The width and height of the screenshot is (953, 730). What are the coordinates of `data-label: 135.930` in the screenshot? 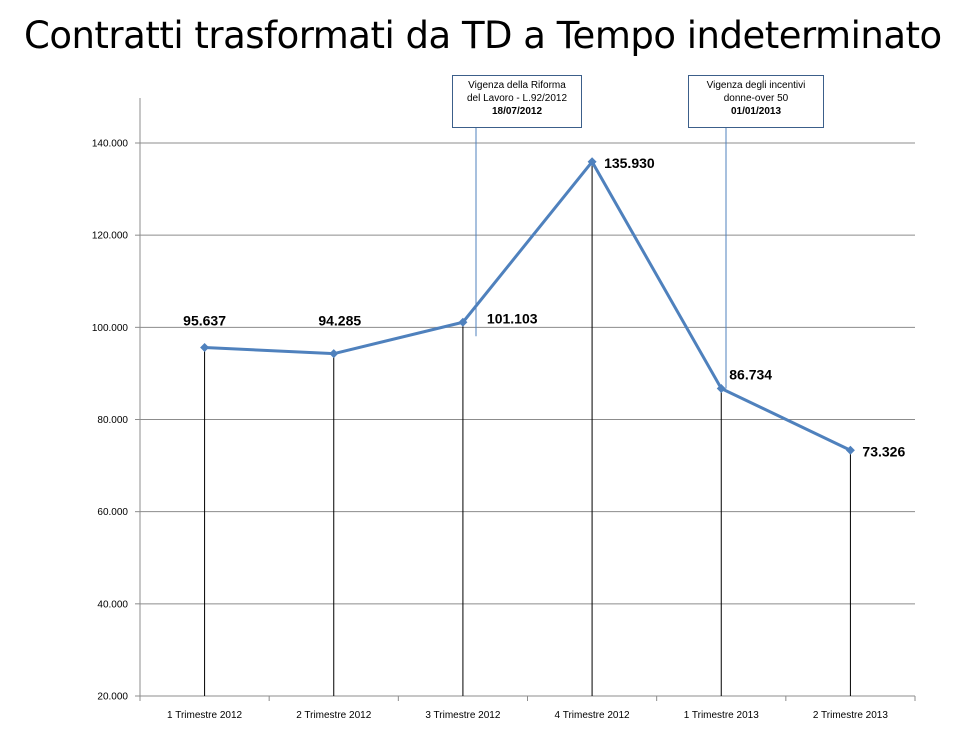 It's located at (629, 163).